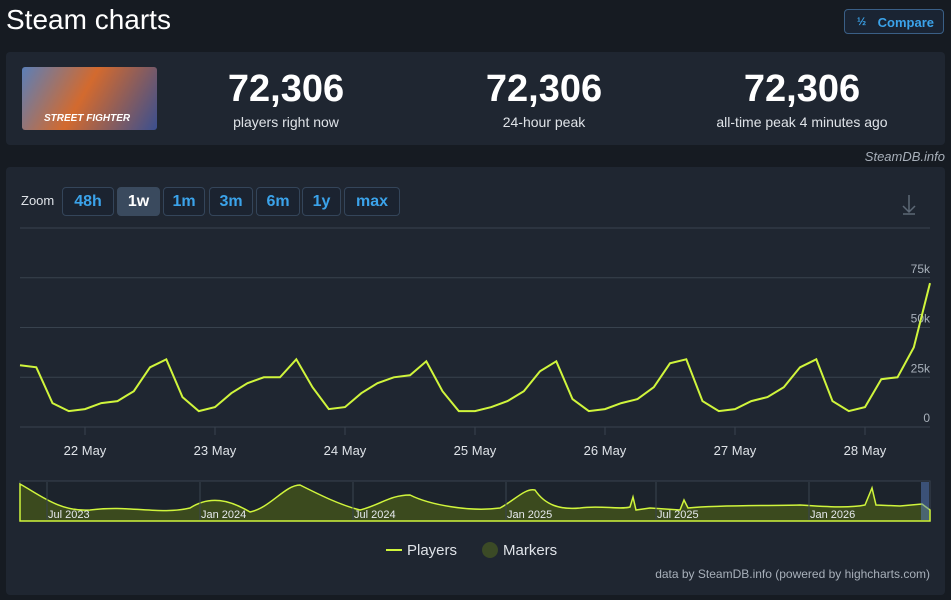 The image size is (951, 600). Describe the element at coordinates (865, 450) in the screenshot. I see `x-tick-label: 28 May` at that location.